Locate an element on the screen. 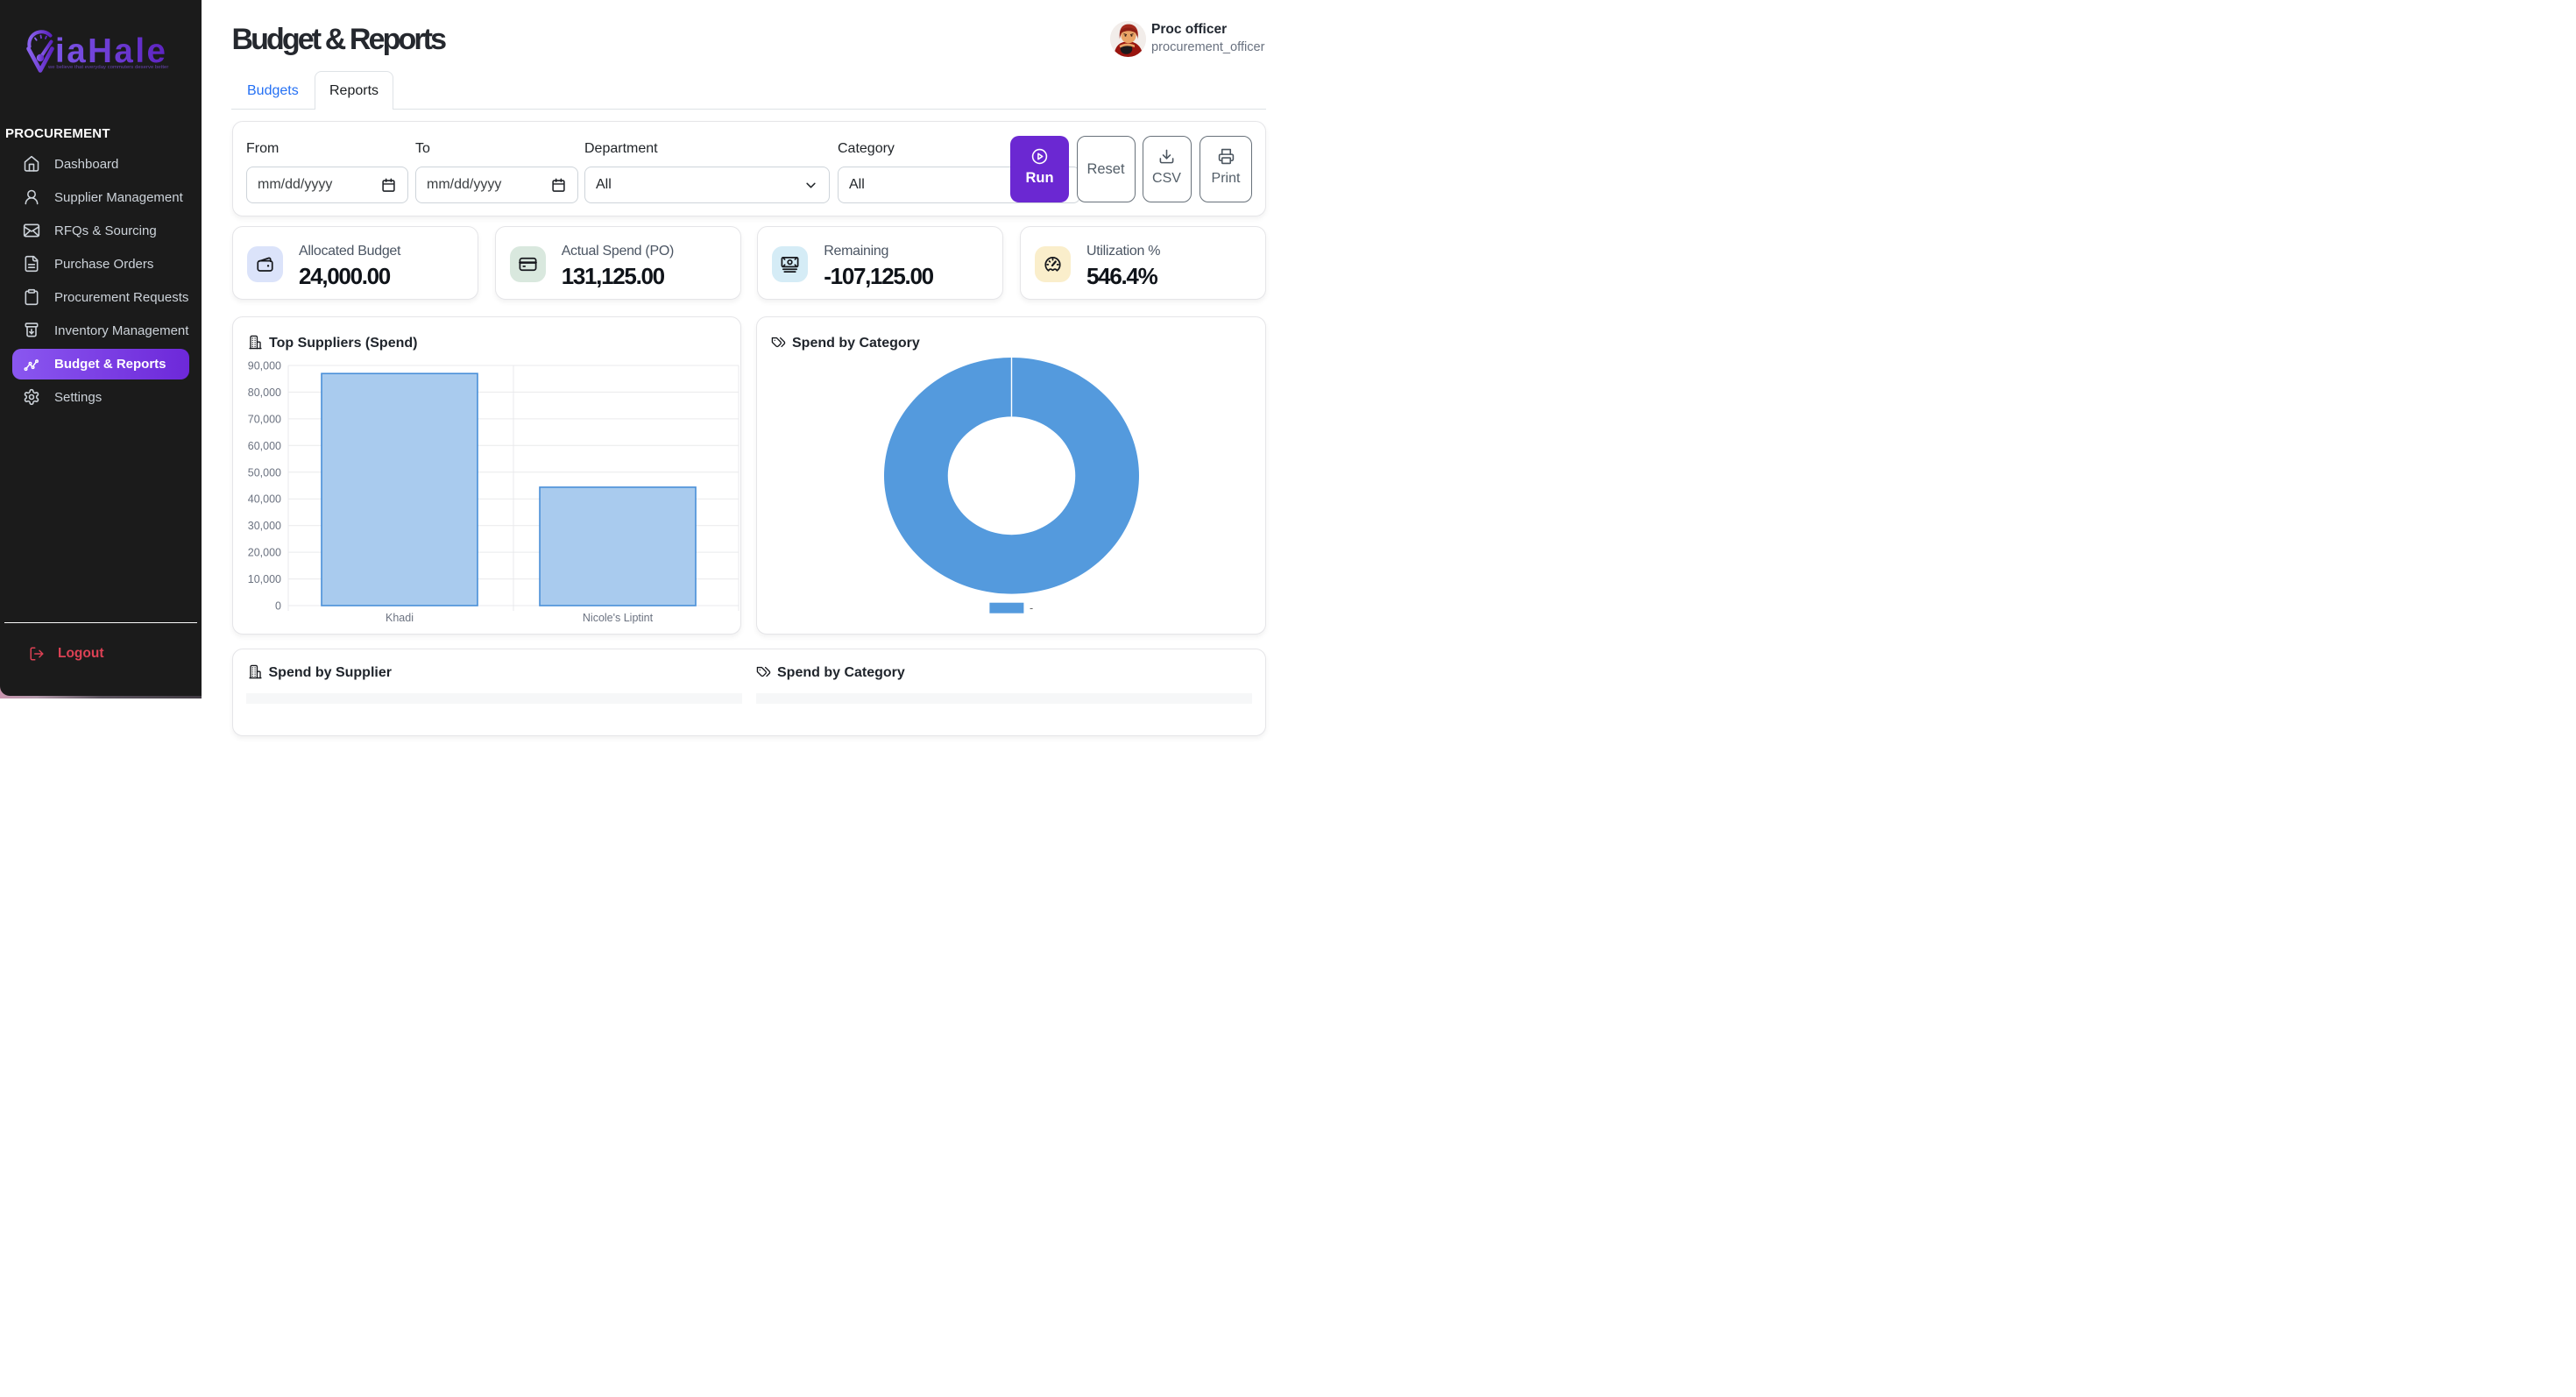 This screenshot has height=1397, width=2576. svg-text: 70,000 is located at coordinates (264, 419).